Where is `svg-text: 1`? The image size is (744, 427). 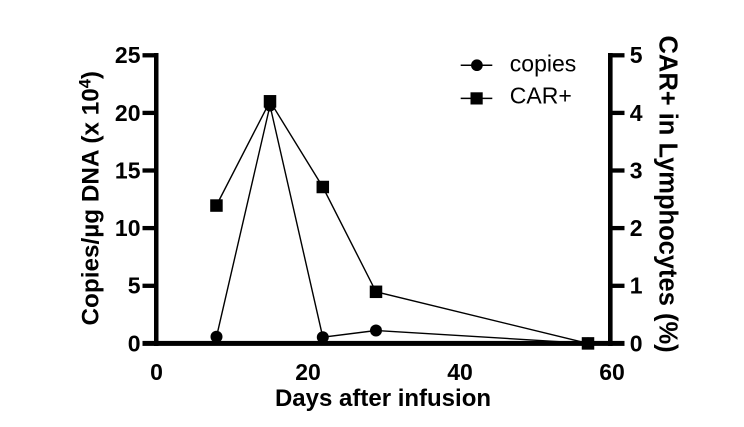 svg-text: 1 is located at coordinates (636, 286).